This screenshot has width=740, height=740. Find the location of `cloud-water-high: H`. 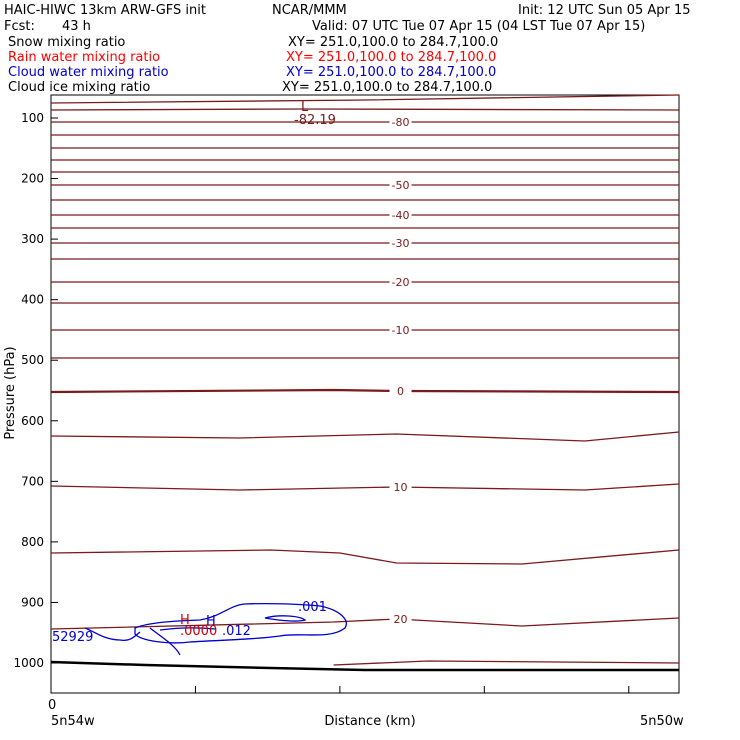

cloud-water-high: H is located at coordinates (211, 621).